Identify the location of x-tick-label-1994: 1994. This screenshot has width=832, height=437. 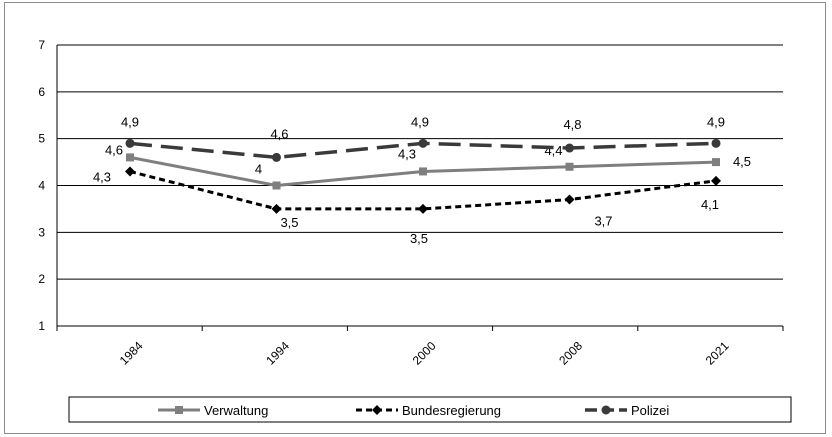
(277, 353).